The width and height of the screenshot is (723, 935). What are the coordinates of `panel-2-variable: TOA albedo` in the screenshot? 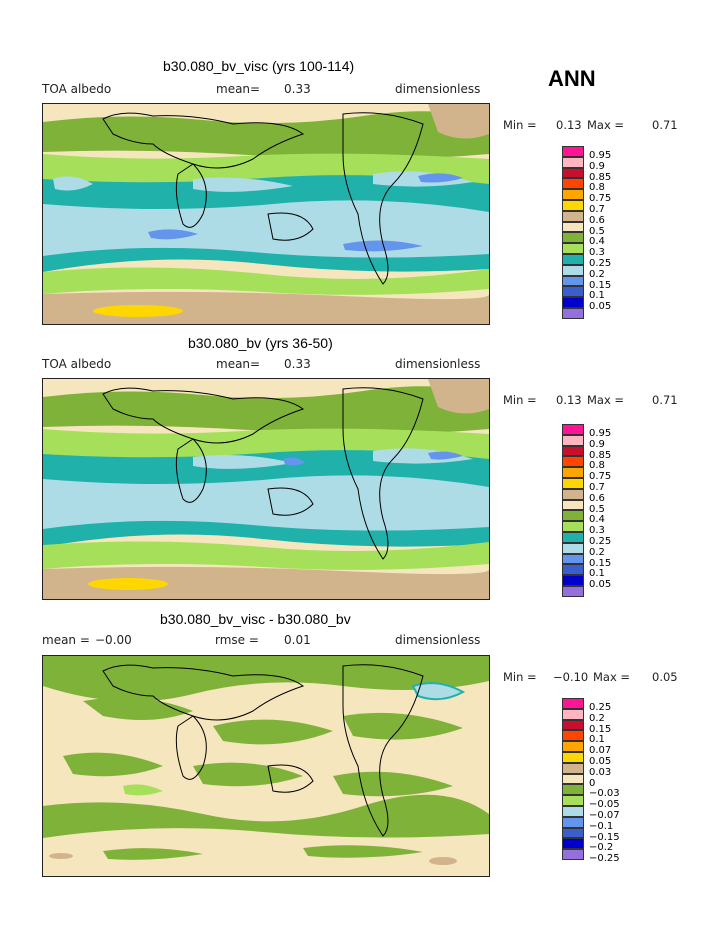 It's located at (77, 364).